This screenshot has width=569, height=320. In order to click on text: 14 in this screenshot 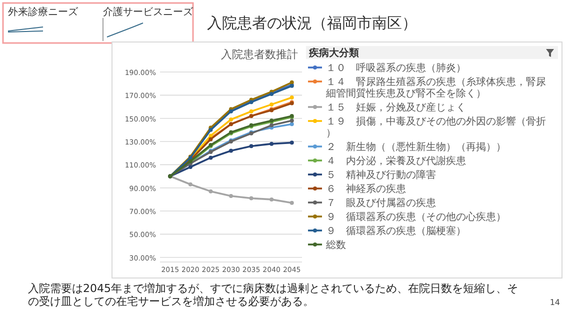, I will do `click(555, 302)`.